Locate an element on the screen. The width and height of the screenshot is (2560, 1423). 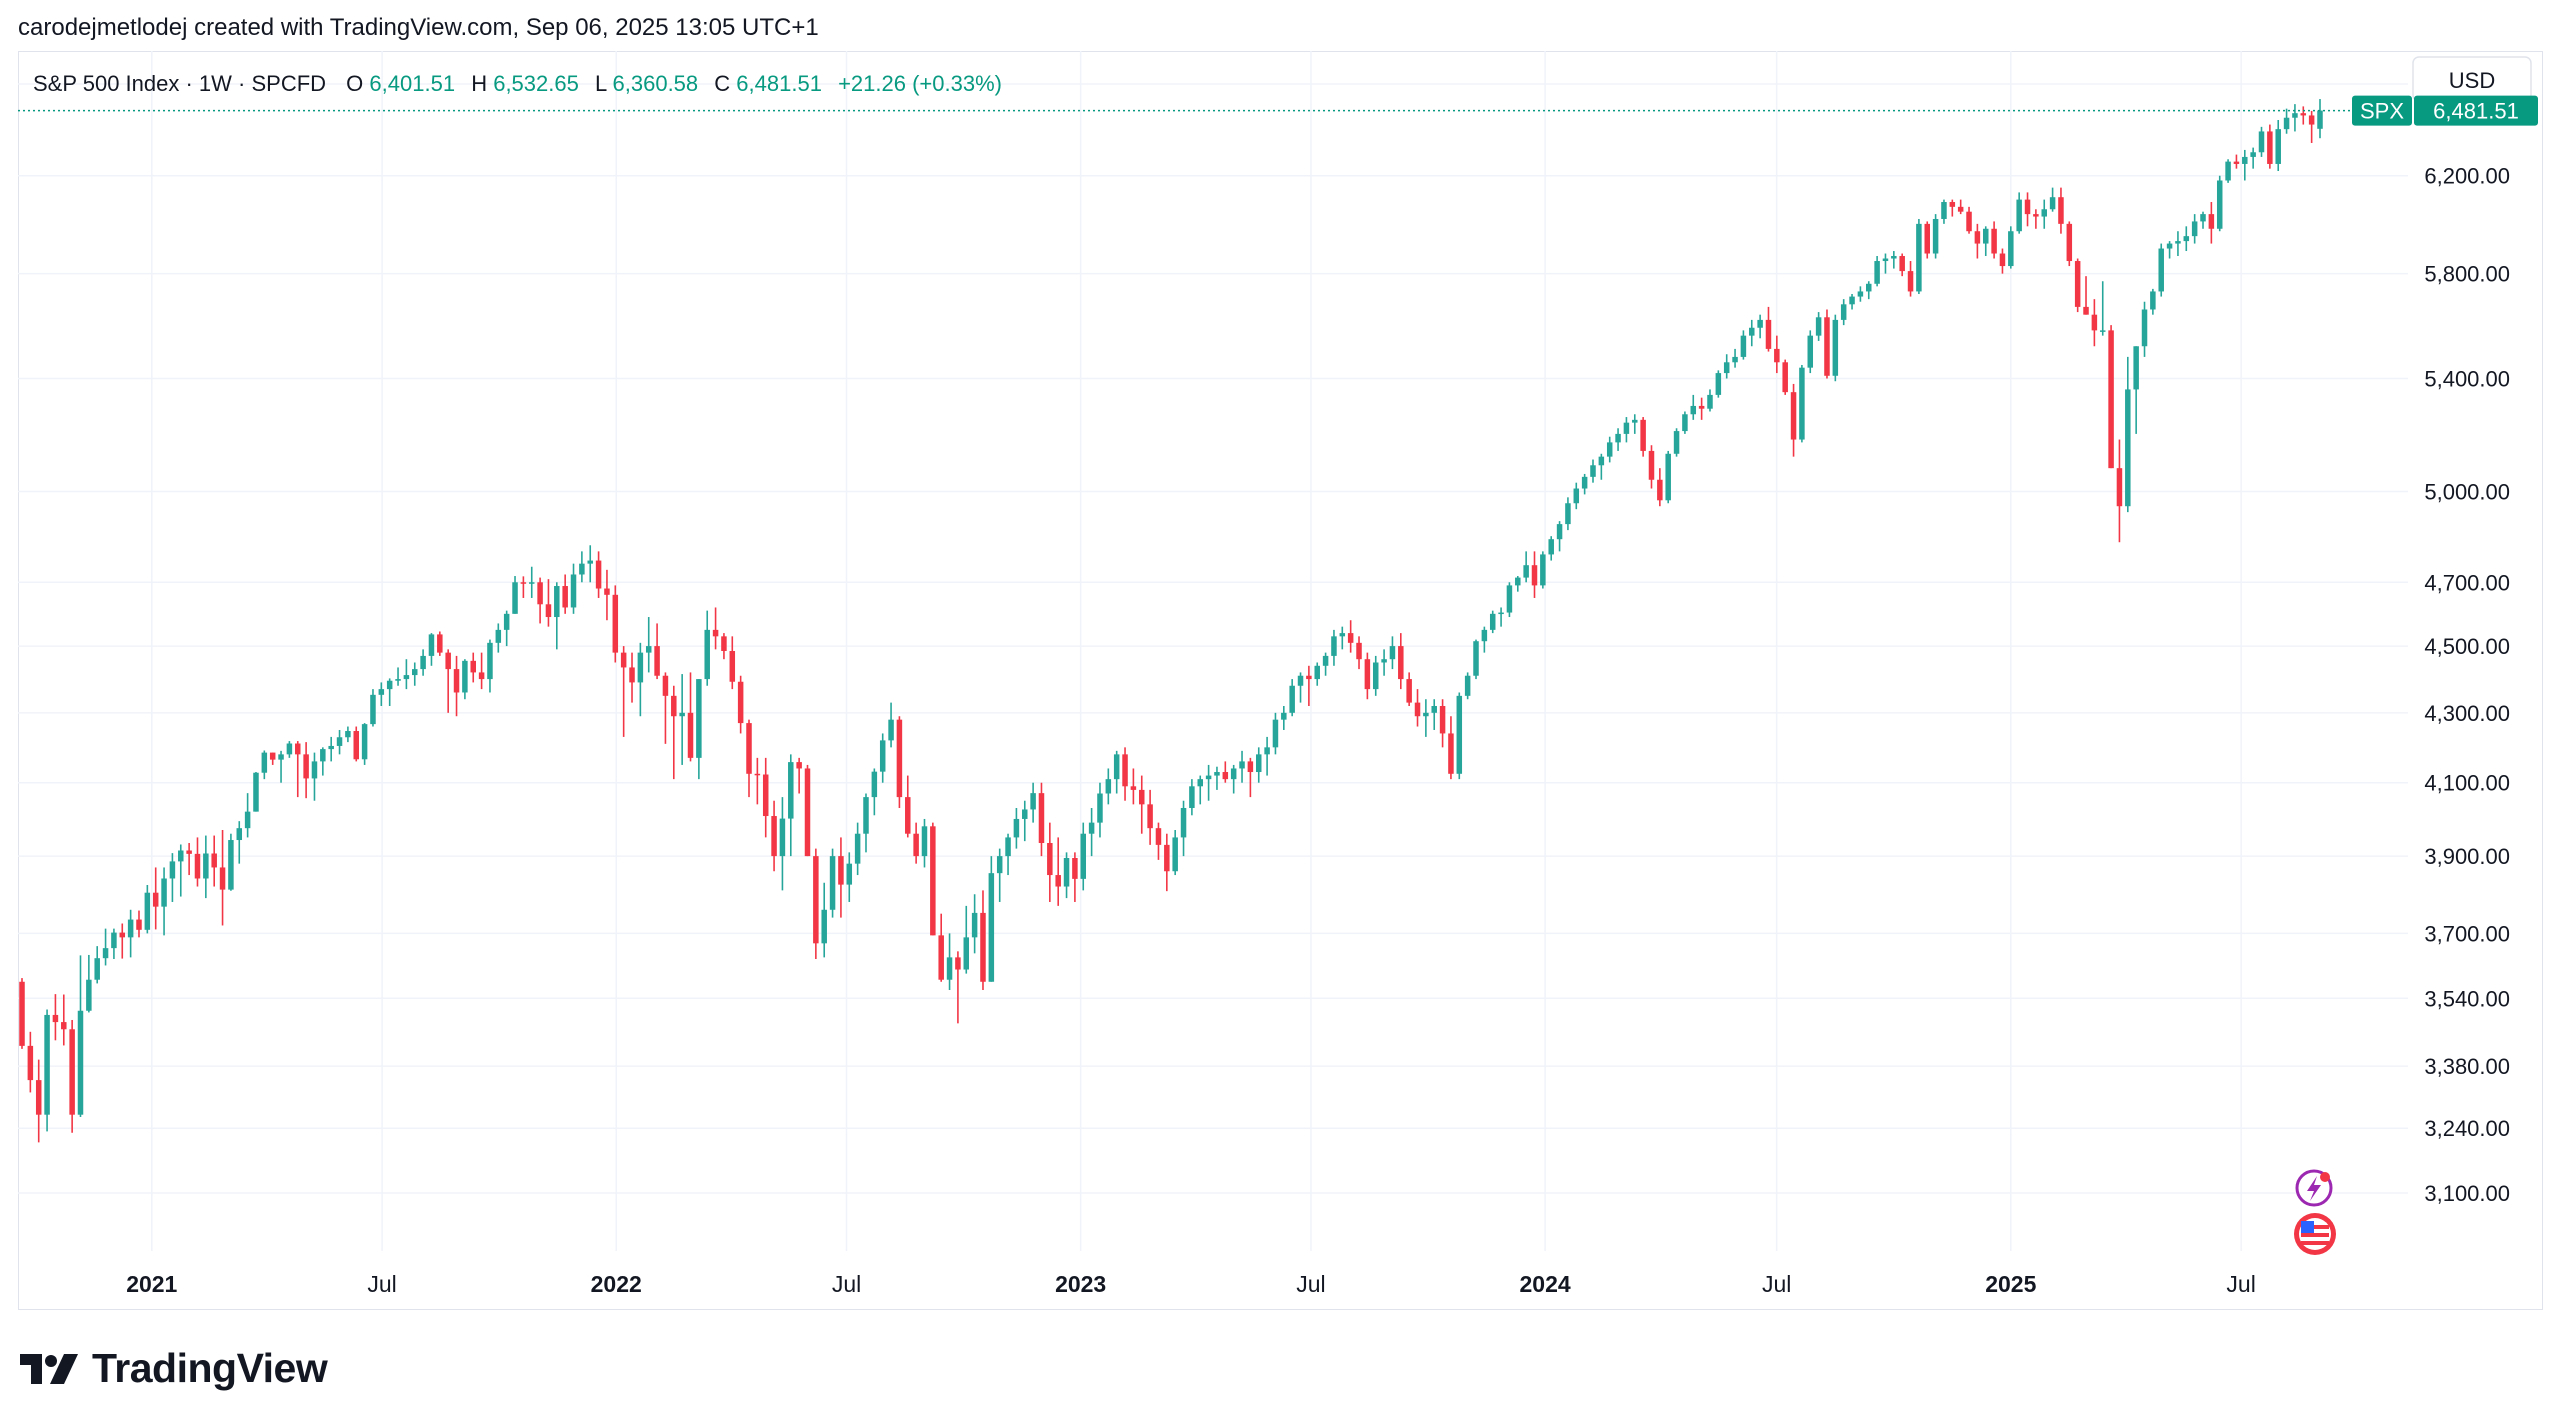
currency-button: USD is located at coordinates (2472, 79).